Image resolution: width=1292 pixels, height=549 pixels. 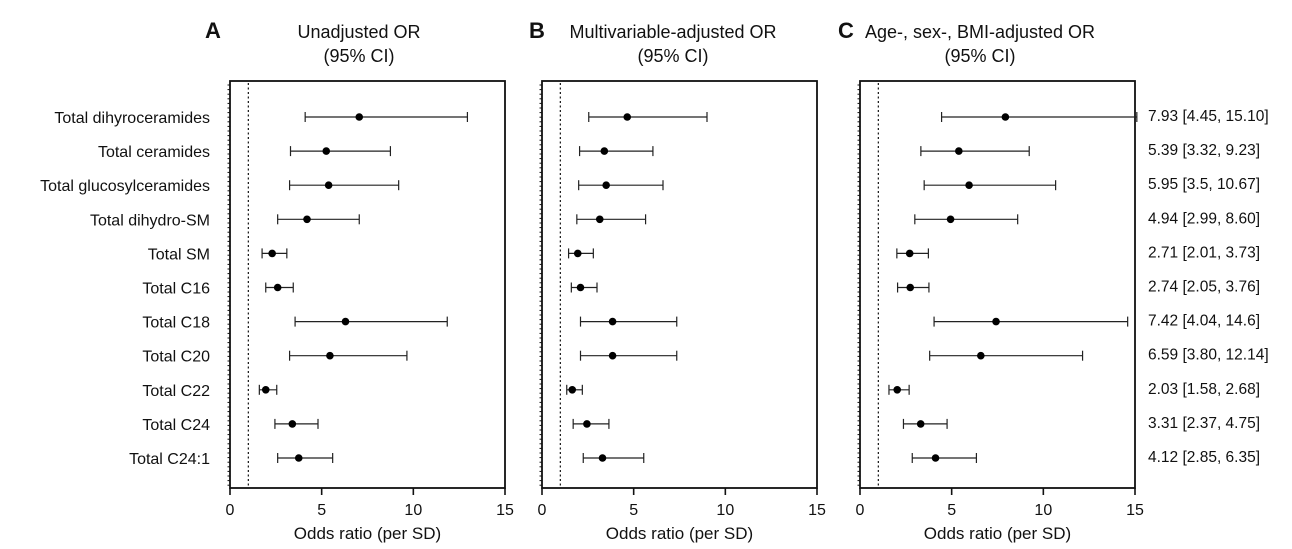 I want to click on estimate-annotation: 4.12 [2.85, 6.35], so click(x=1204, y=457).